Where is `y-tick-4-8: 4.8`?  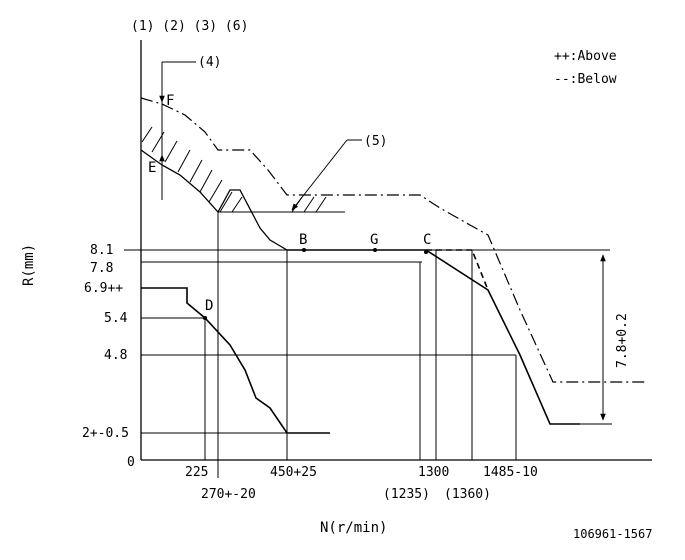
y-tick-4-8: 4.8 is located at coordinates (115, 355).